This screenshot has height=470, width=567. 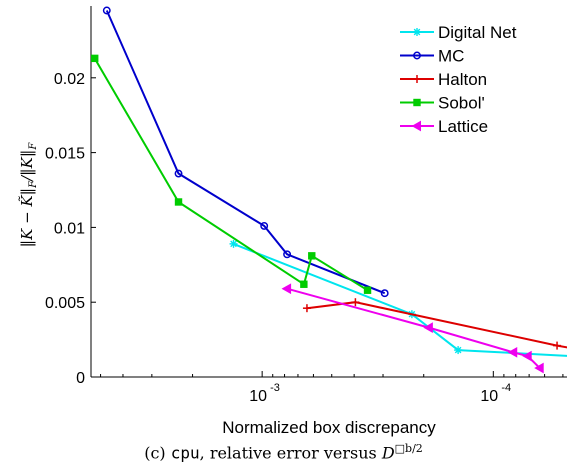 I want to click on caption-superscript: □b/2, so click(x=408, y=448).